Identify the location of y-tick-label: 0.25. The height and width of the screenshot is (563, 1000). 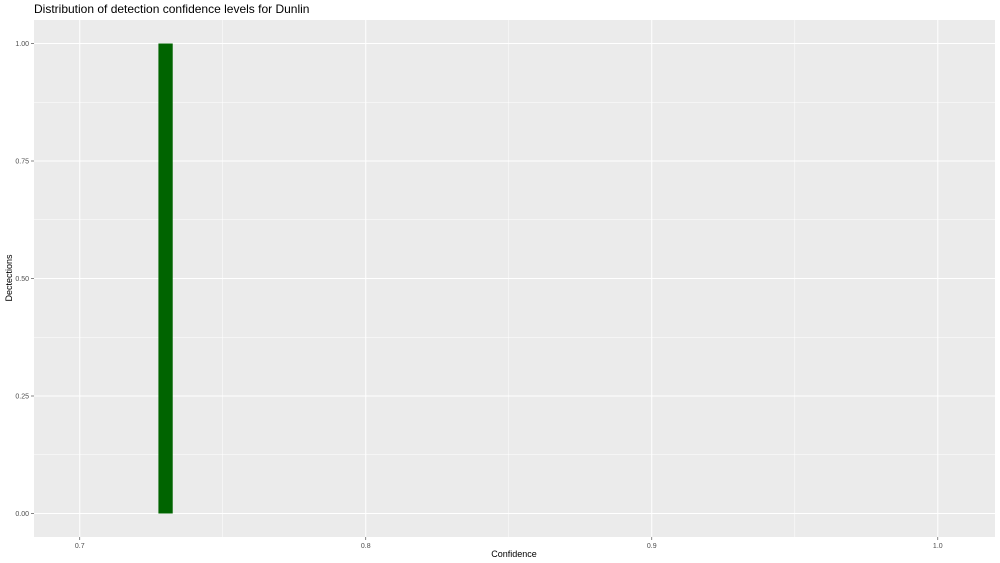
(22, 397).